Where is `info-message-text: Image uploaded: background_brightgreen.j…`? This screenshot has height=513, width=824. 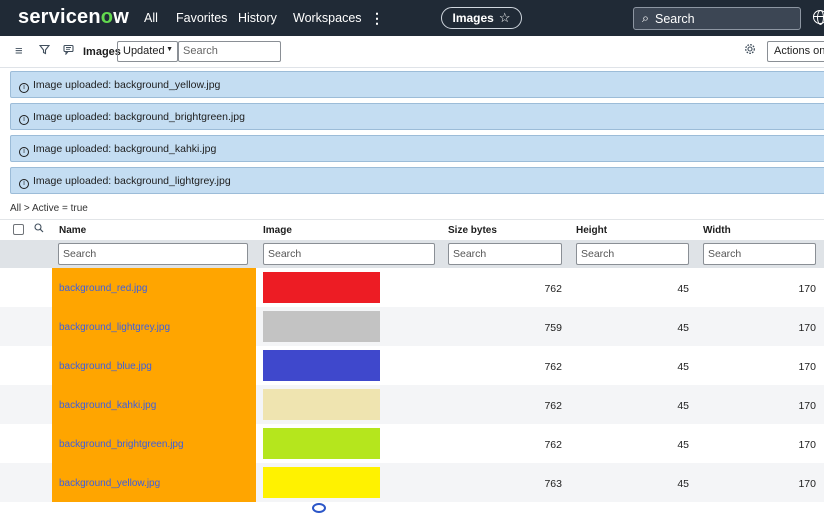 info-message-text: Image uploaded: background_brightgreen.j… is located at coordinates (139, 117).